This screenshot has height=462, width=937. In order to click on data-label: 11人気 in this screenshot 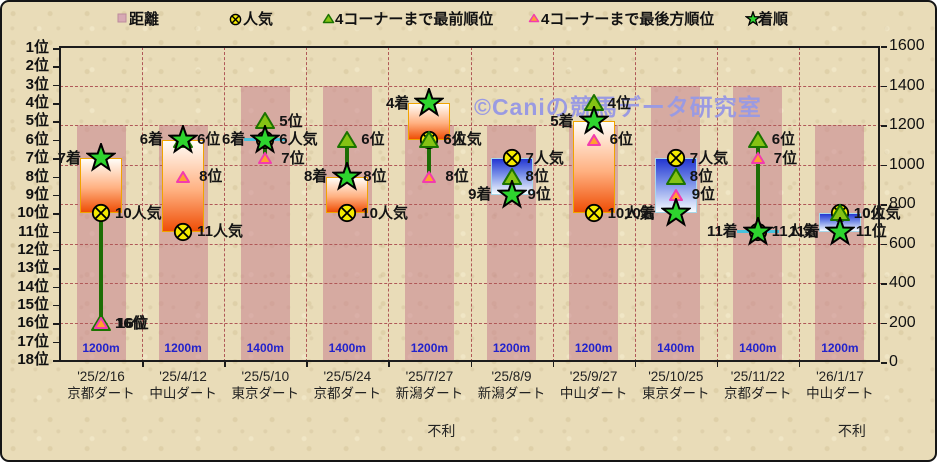, I will do `click(794, 231)`.